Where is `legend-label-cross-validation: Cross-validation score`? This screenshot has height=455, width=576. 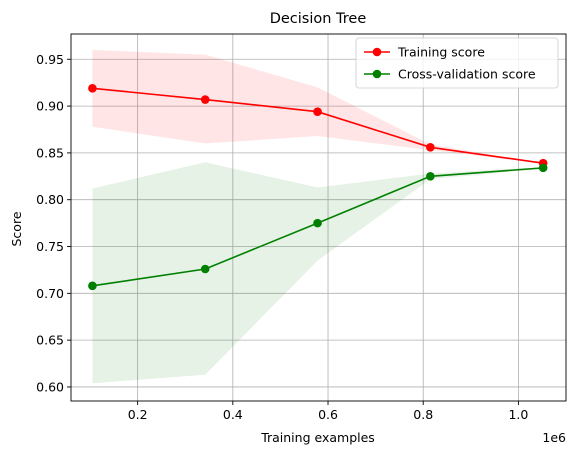 legend-label-cross-validation: Cross-validation score is located at coordinates (467, 74).